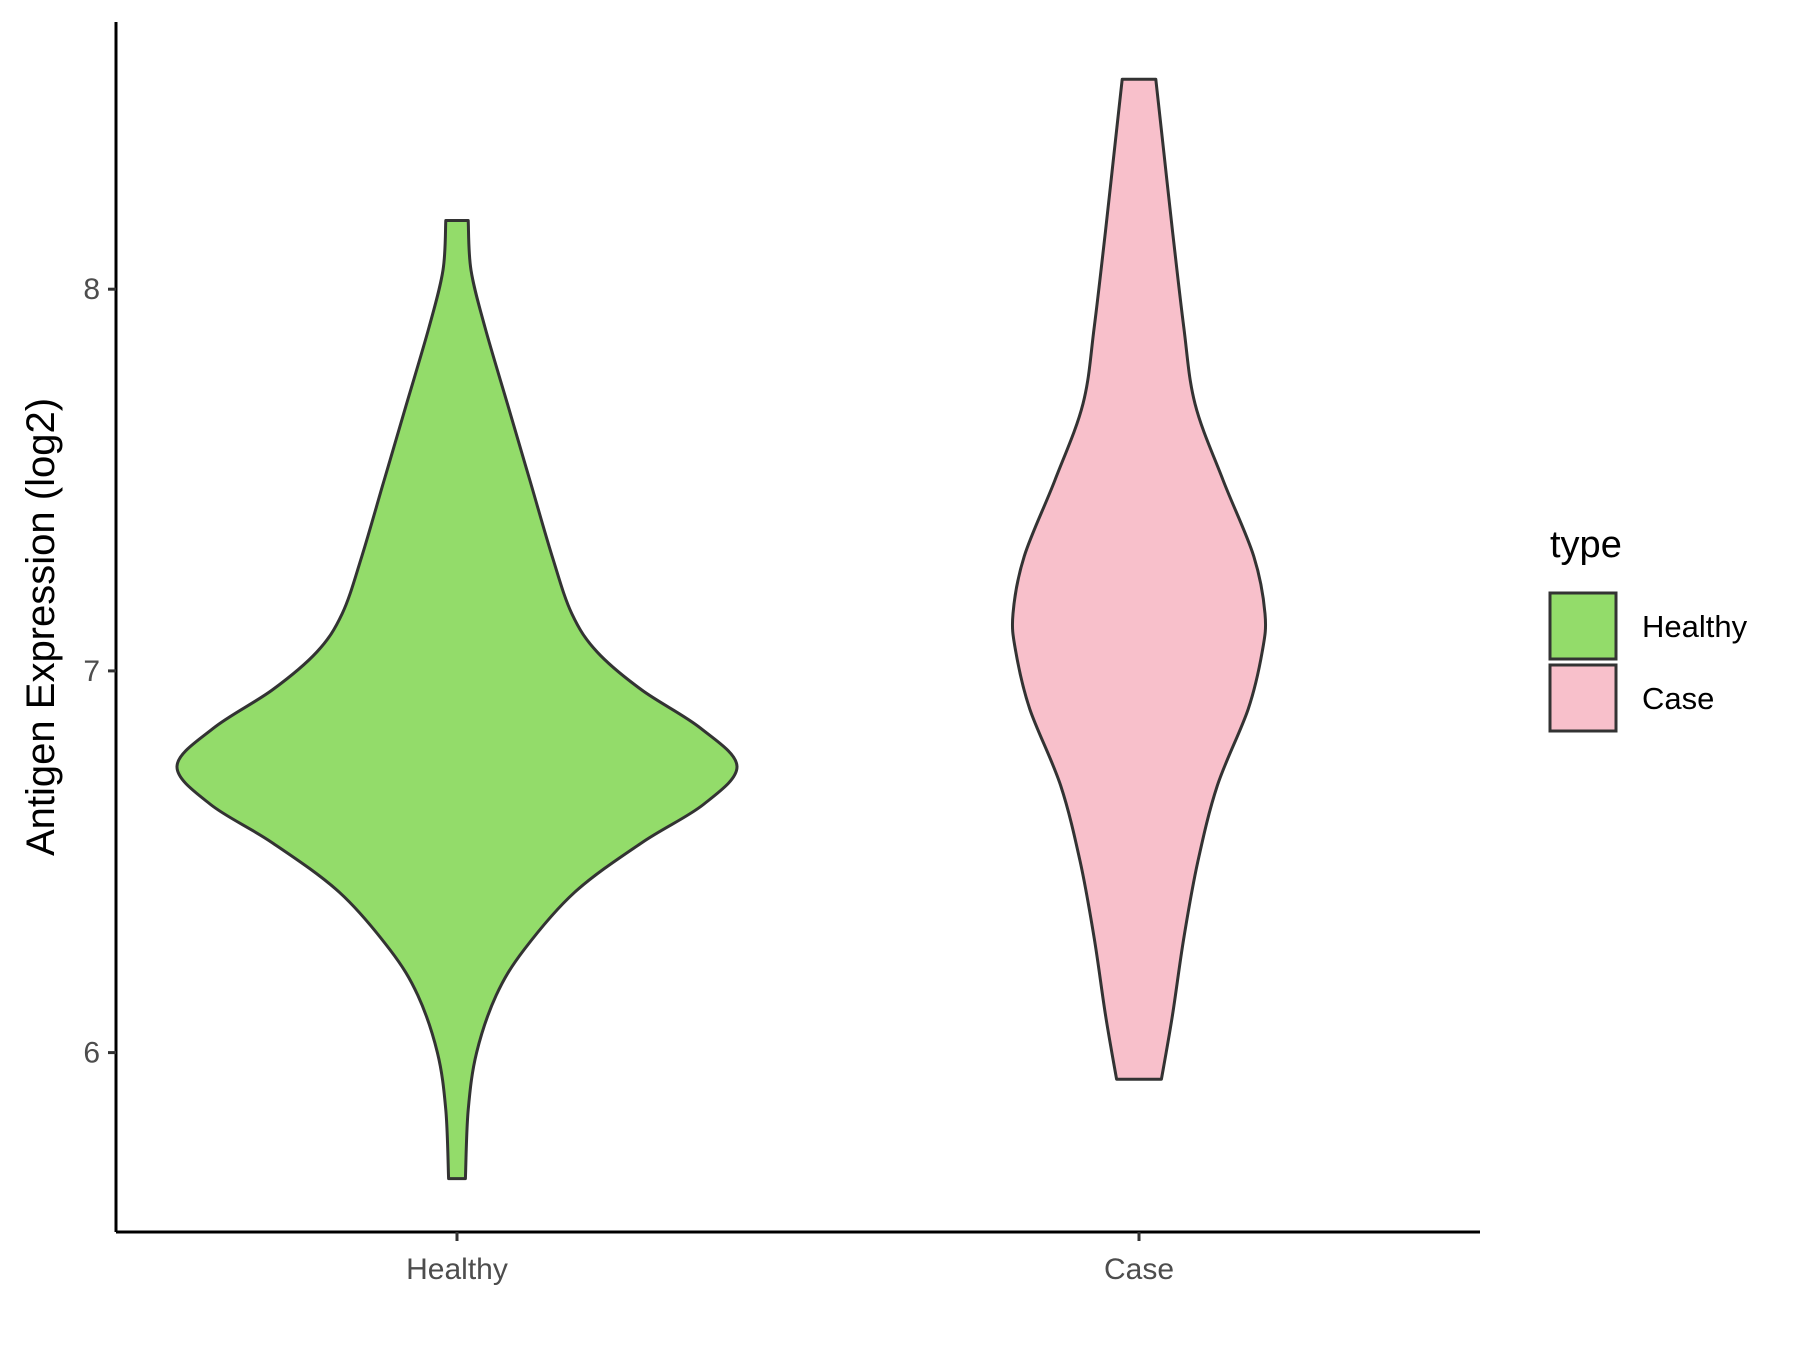  I want to click on legend-title: type, so click(1586, 545).